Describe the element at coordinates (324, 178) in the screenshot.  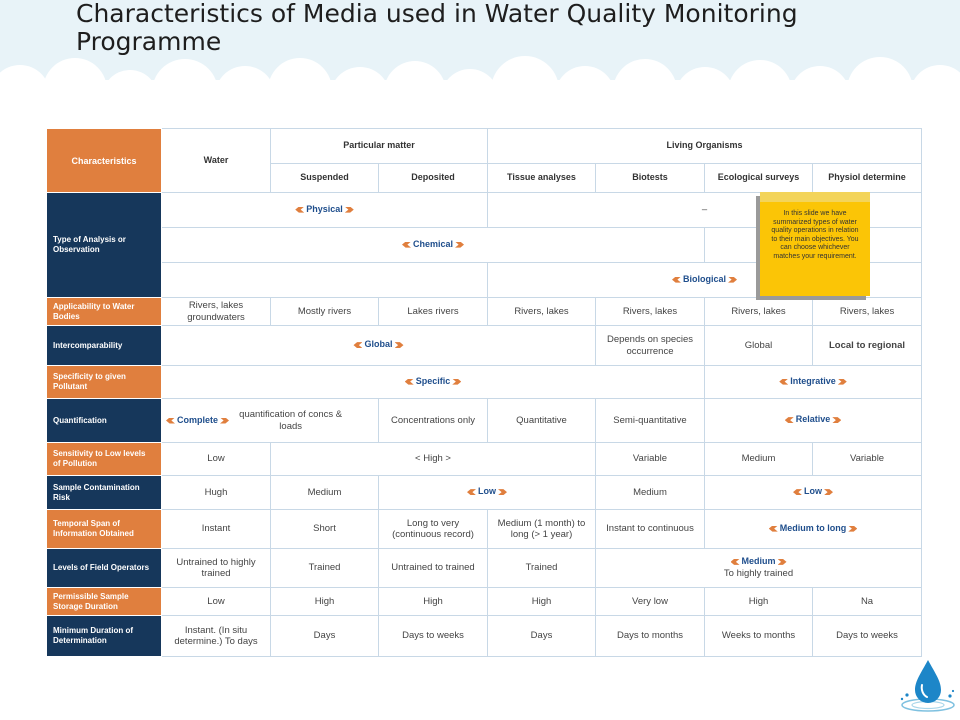
I see `header-suspended: Suspended` at that location.